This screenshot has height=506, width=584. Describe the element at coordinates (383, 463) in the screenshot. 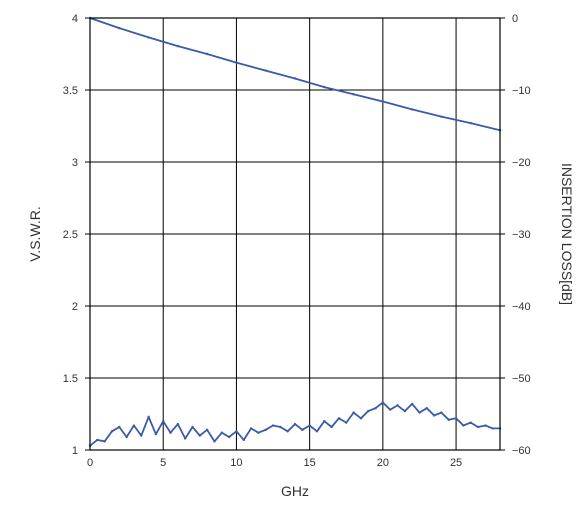

I see `x-tick-label: 20` at that location.